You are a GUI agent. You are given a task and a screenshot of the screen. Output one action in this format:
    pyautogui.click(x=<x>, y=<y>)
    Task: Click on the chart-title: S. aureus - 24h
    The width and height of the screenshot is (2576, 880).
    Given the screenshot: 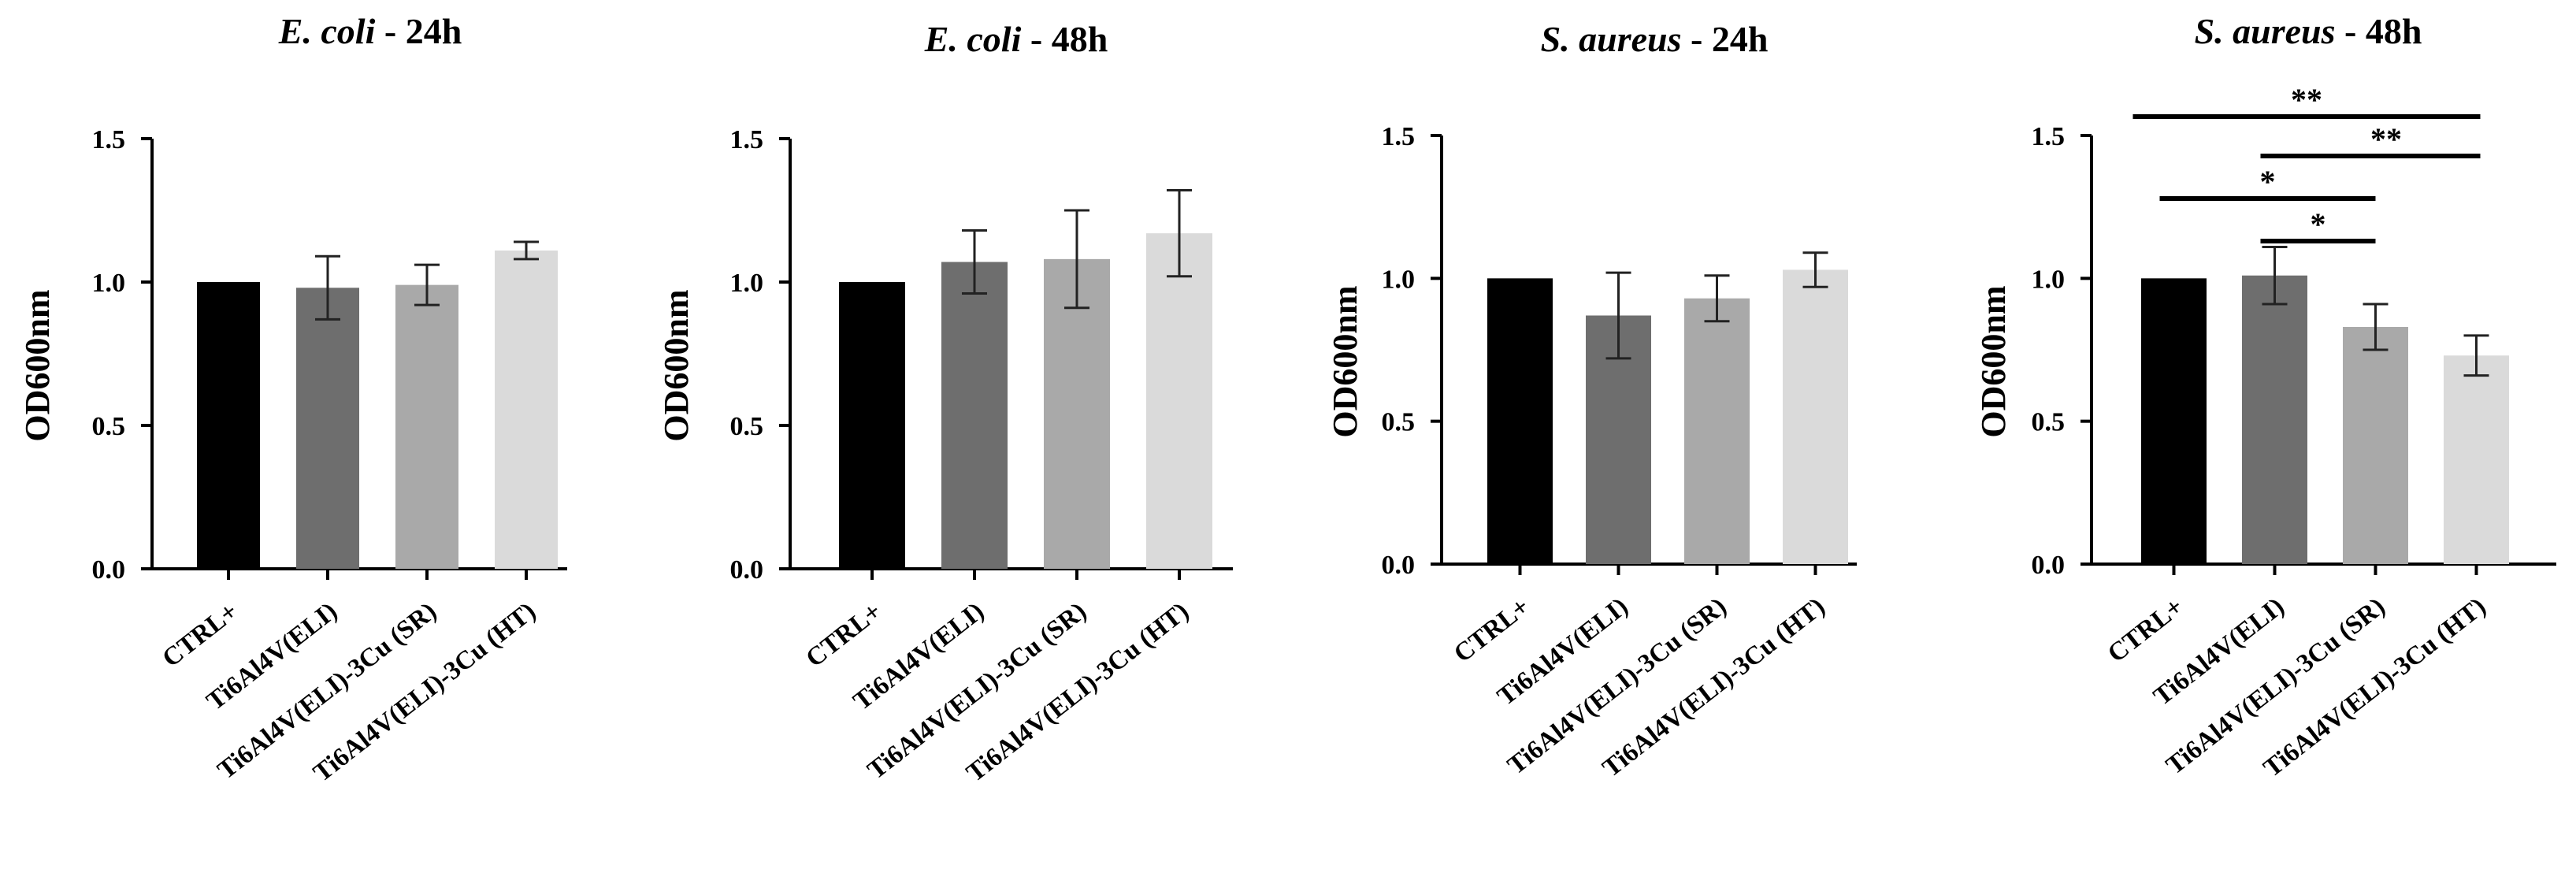 What is the action you would take?
    pyautogui.click(x=1655, y=39)
    